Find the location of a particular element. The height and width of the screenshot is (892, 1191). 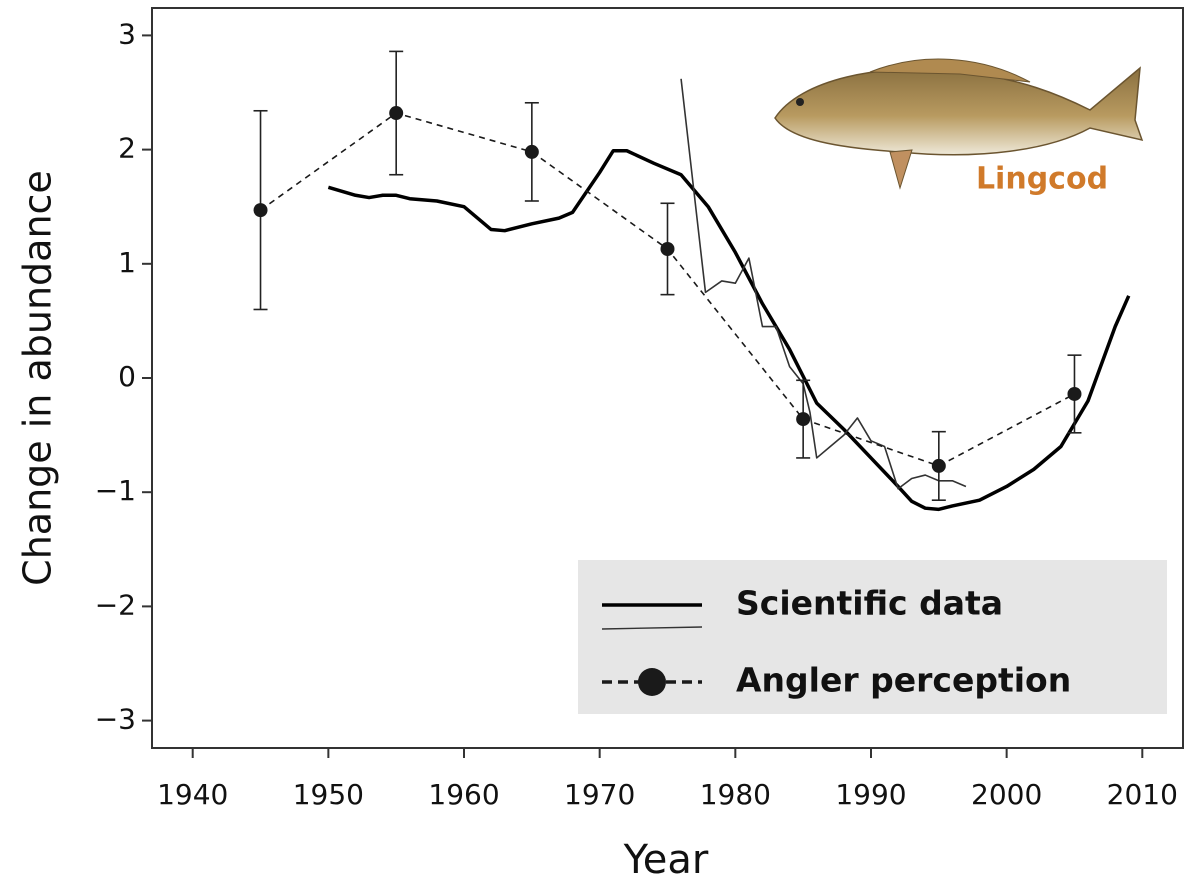

annotation: Lingcod is located at coordinates (1042, 179).